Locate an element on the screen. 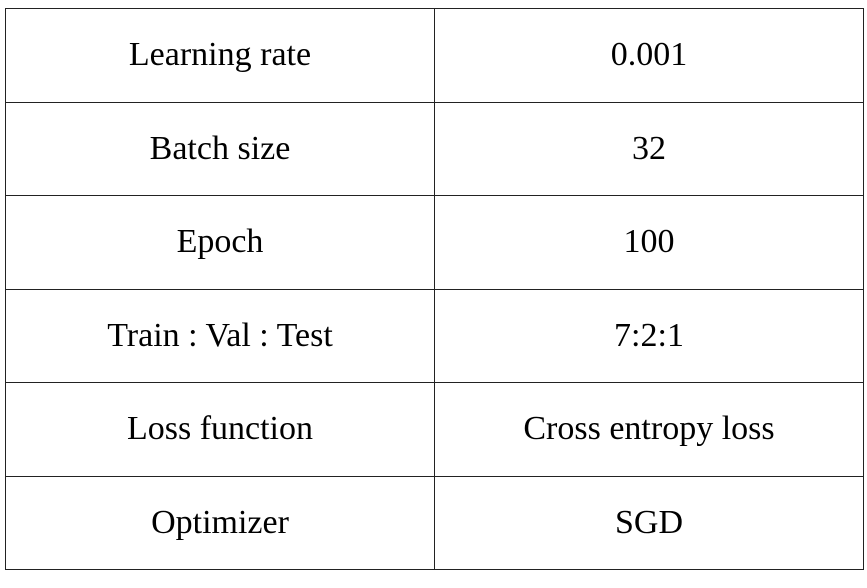 The image size is (867, 588). value-cell: Cross entropy loss is located at coordinates (649, 429).